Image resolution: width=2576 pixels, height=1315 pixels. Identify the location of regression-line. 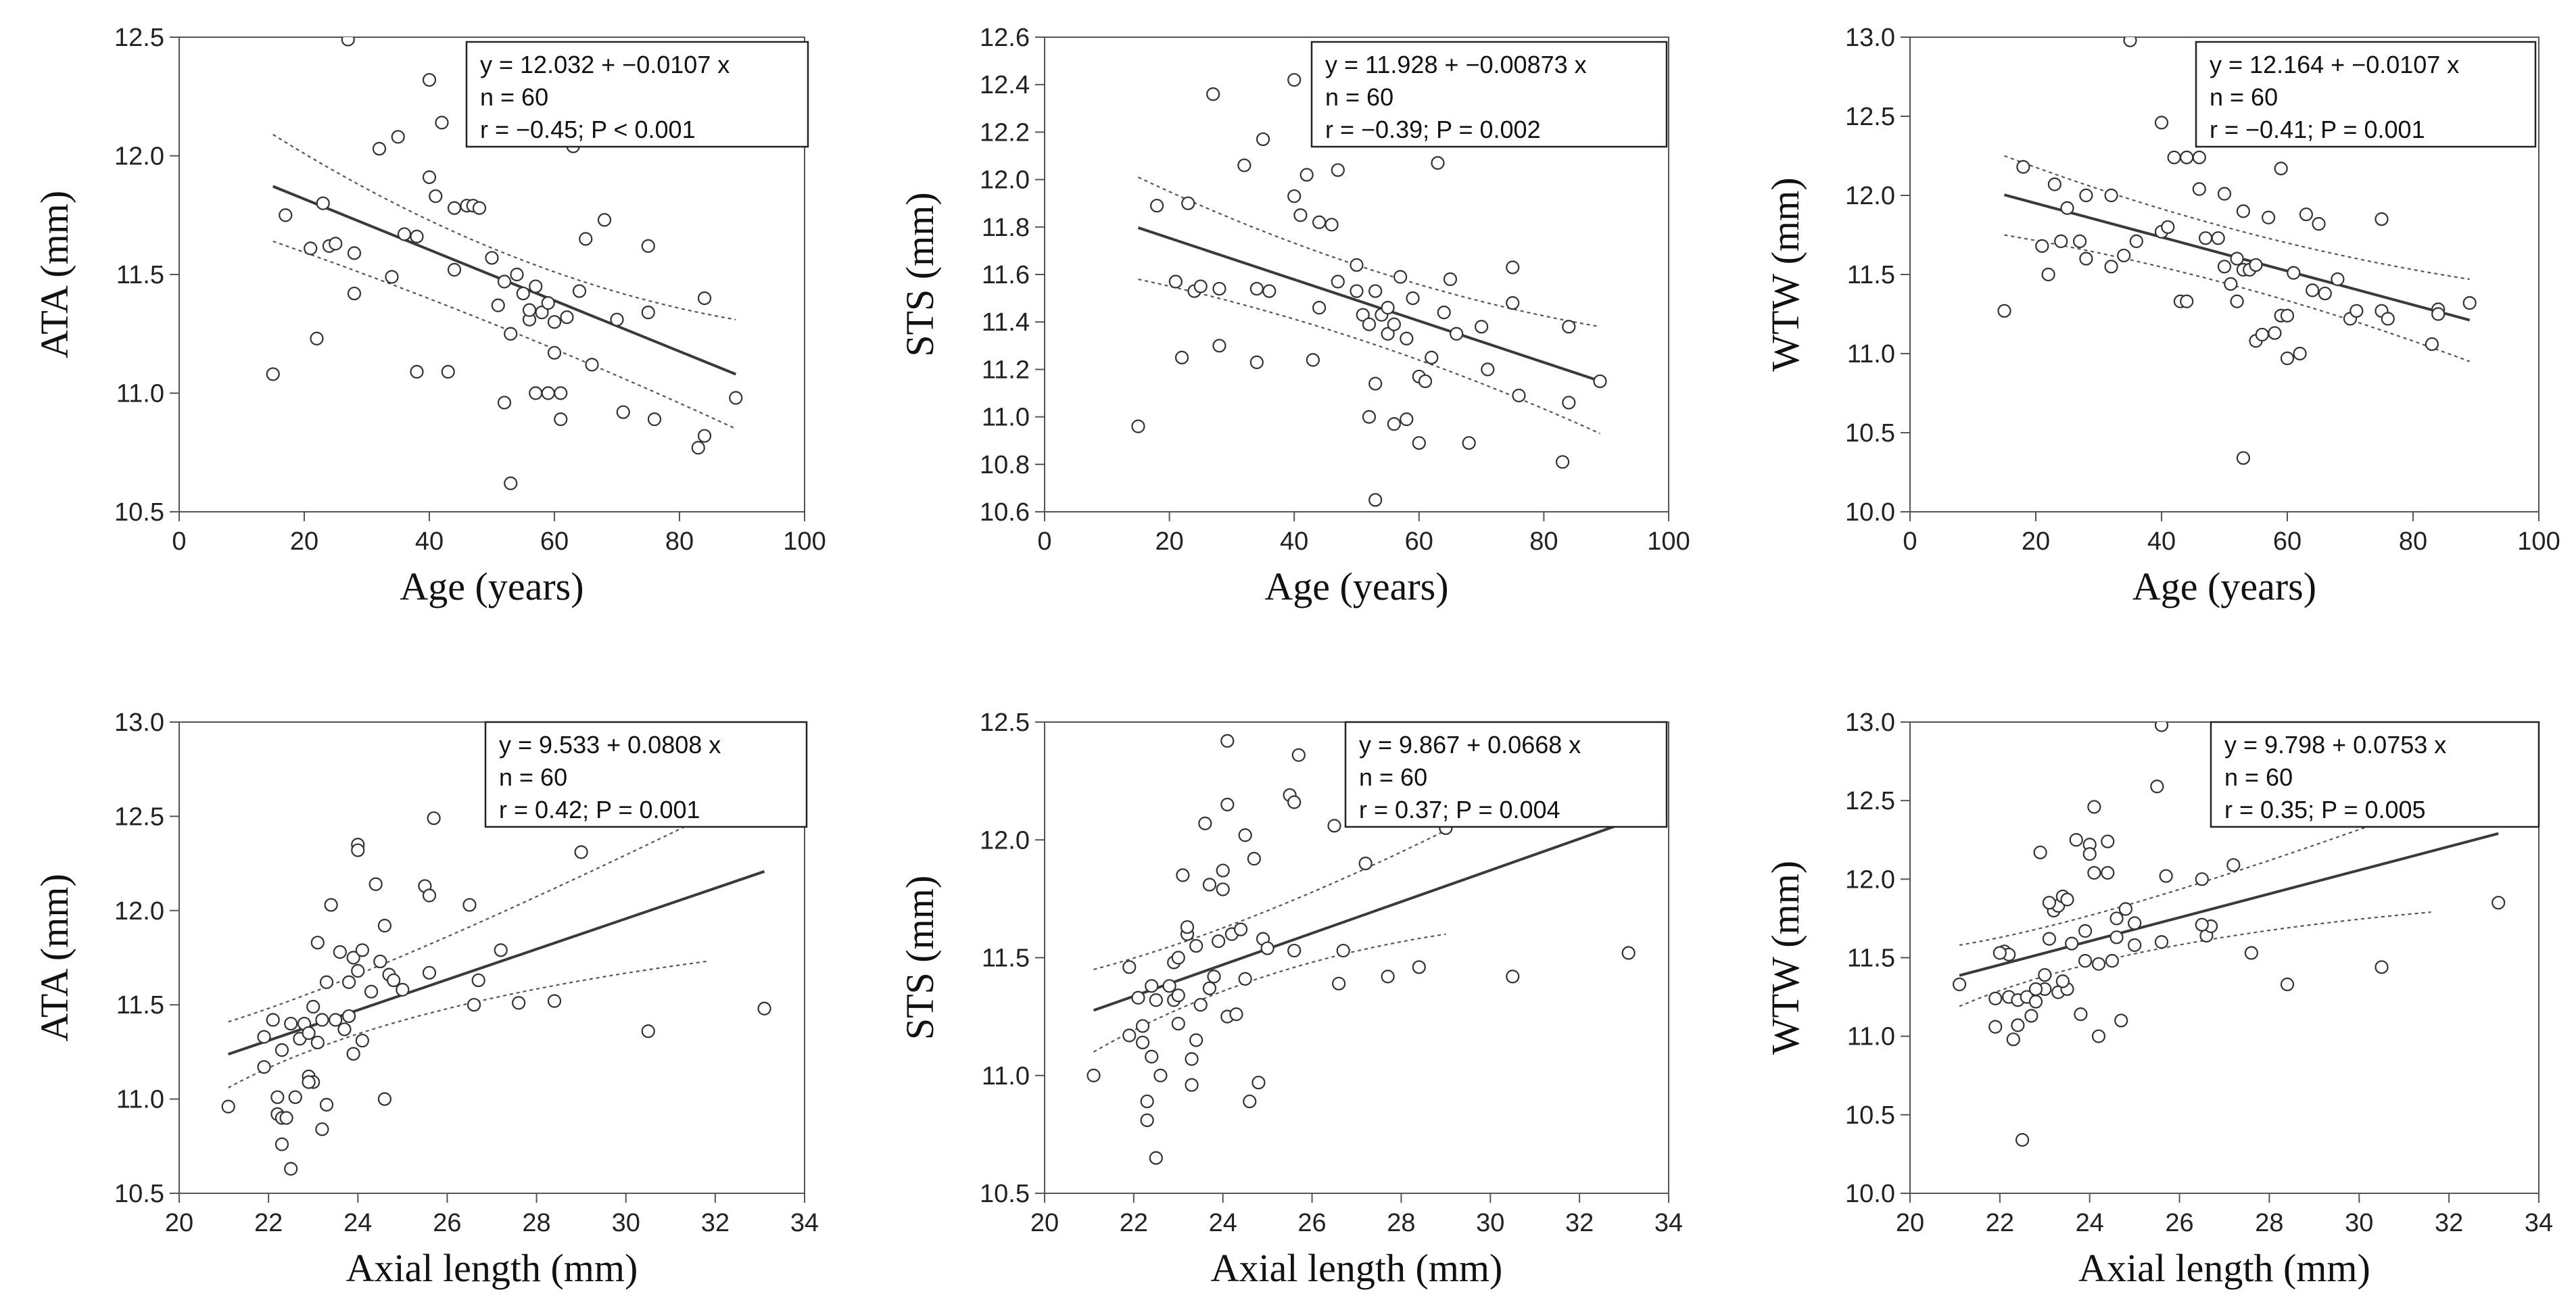
(1369, 304).